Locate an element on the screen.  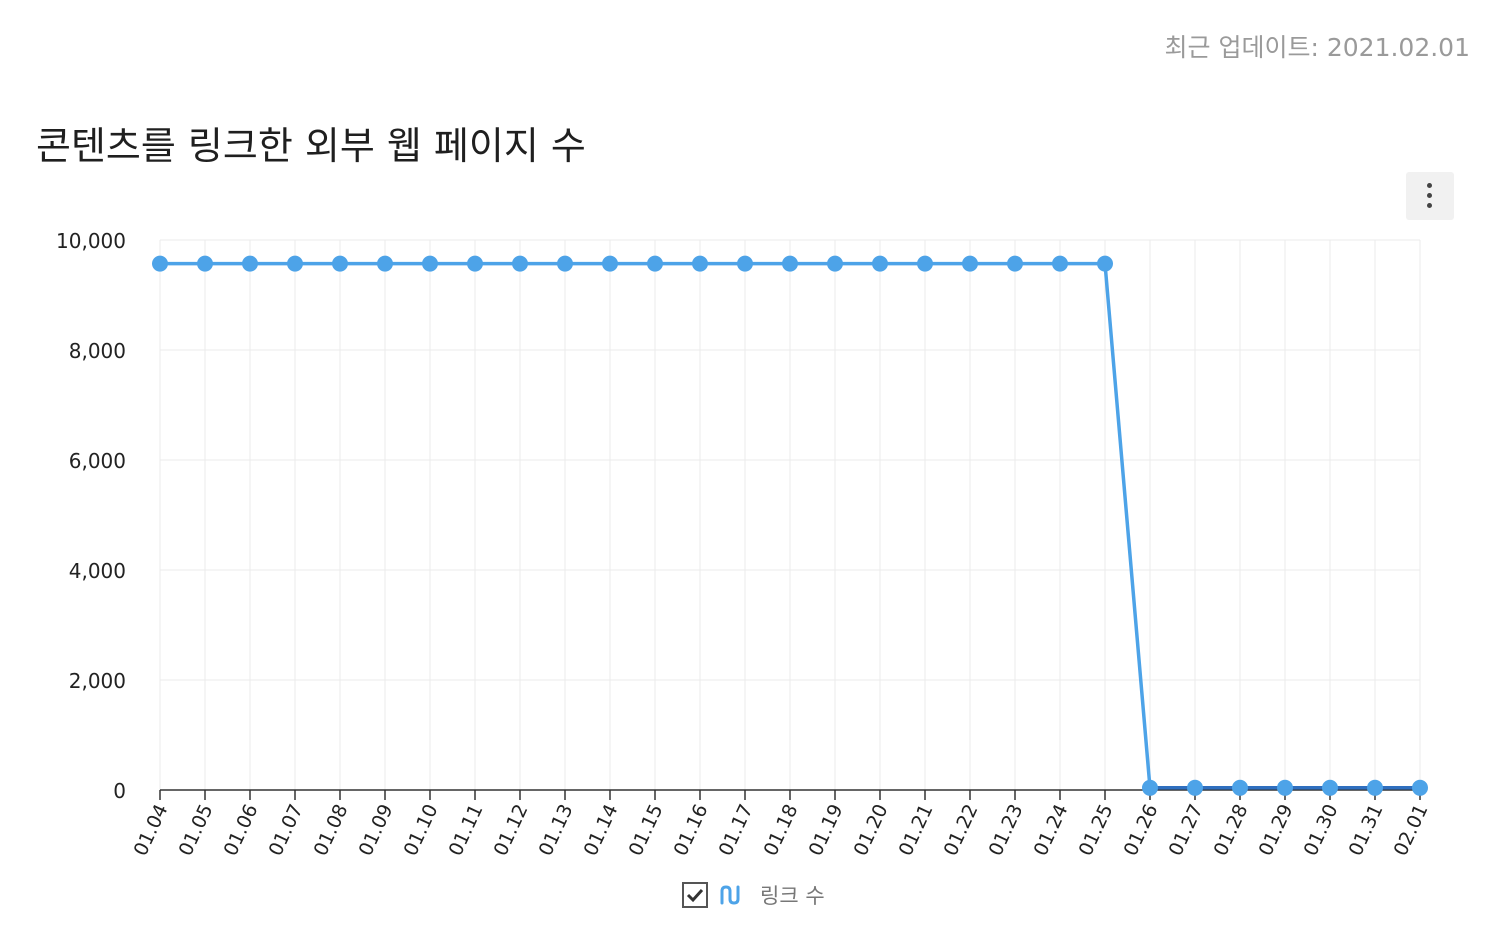
more-vertical-icon is located at coordinates (1430, 196).